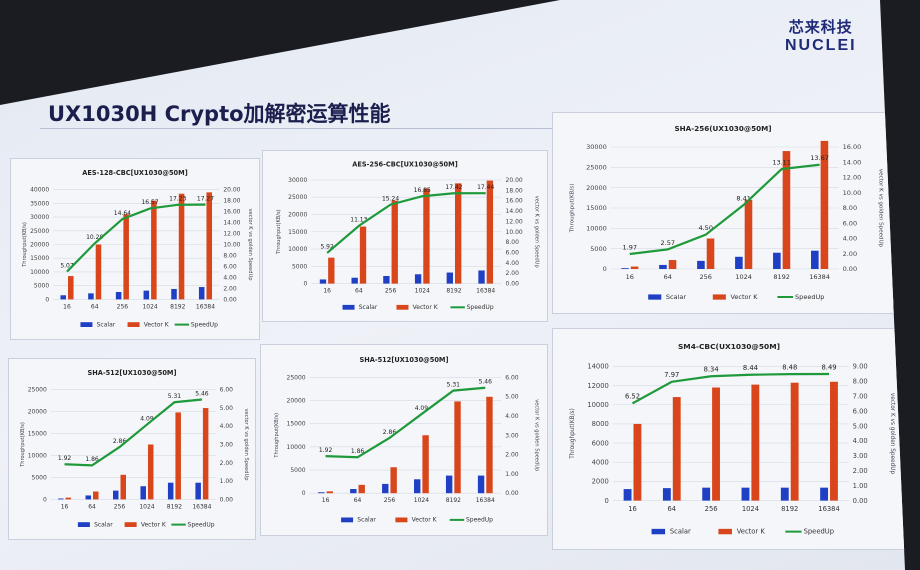 The height and width of the screenshot is (570, 920). What do you see at coordinates (724, 209) in the screenshot?
I see `speedup-line` at bounding box center [724, 209].